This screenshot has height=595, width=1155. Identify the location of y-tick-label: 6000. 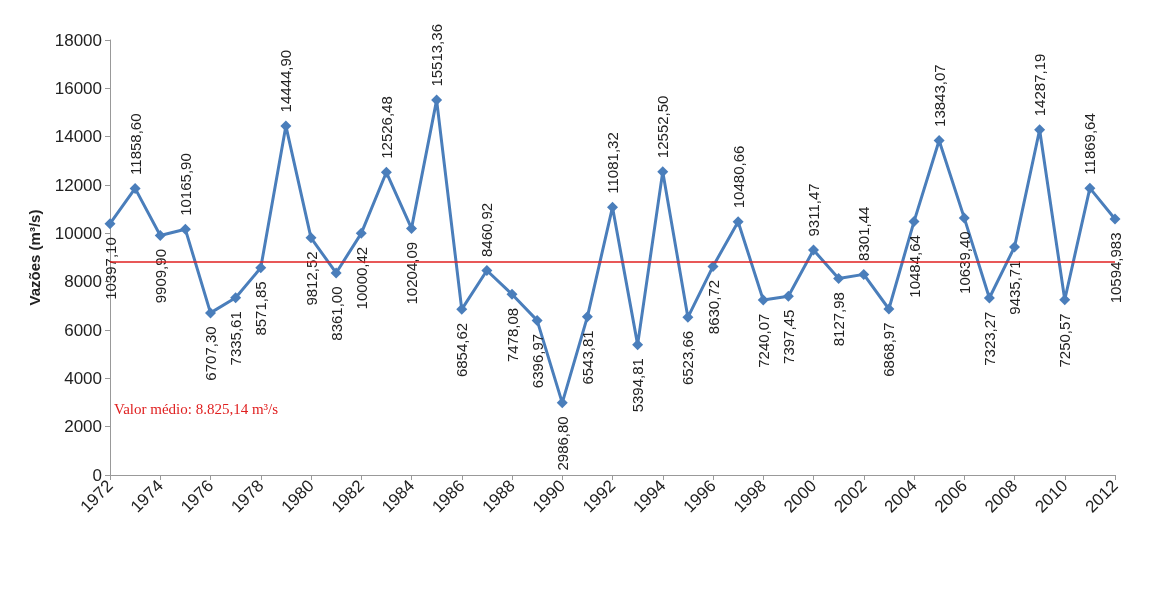
(83, 330).